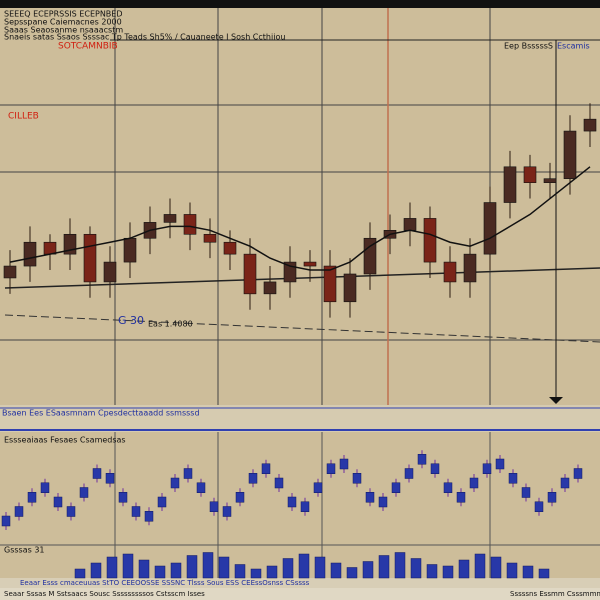 The height and width of the screenshot is (600, 600). Describe the element at coordinates (65, 440) in the screenshot. I see `panel-label: Essseaiaas Fesaes Csamedsas` at that location.